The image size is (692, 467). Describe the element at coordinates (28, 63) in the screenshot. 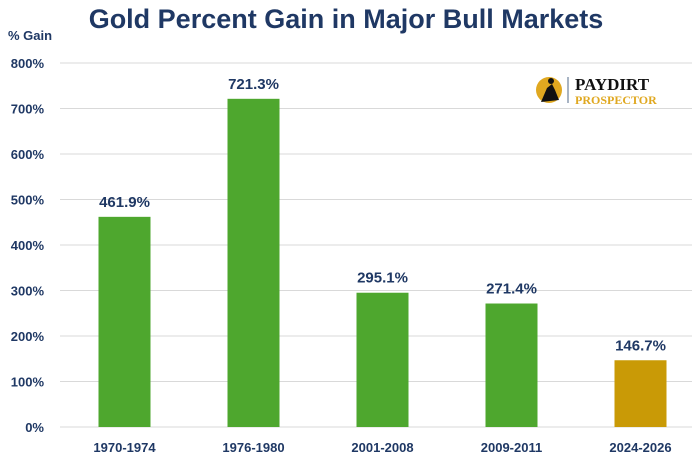

I see `y-tick-label: 800%` at that location.